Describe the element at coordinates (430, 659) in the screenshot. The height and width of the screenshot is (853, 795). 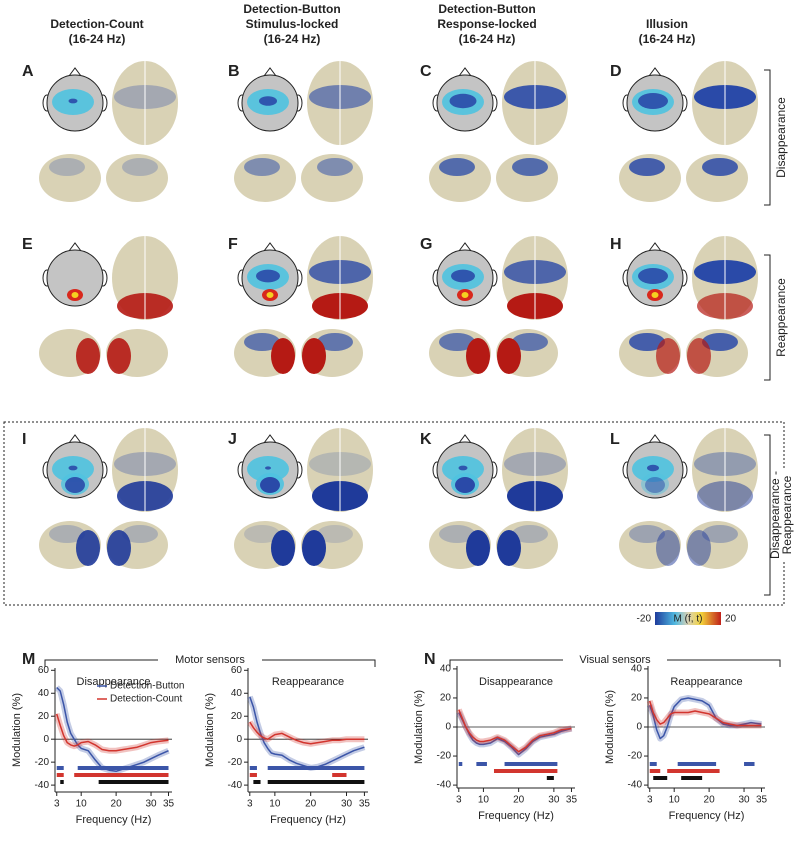
I see `panel-letter: N` at that location.